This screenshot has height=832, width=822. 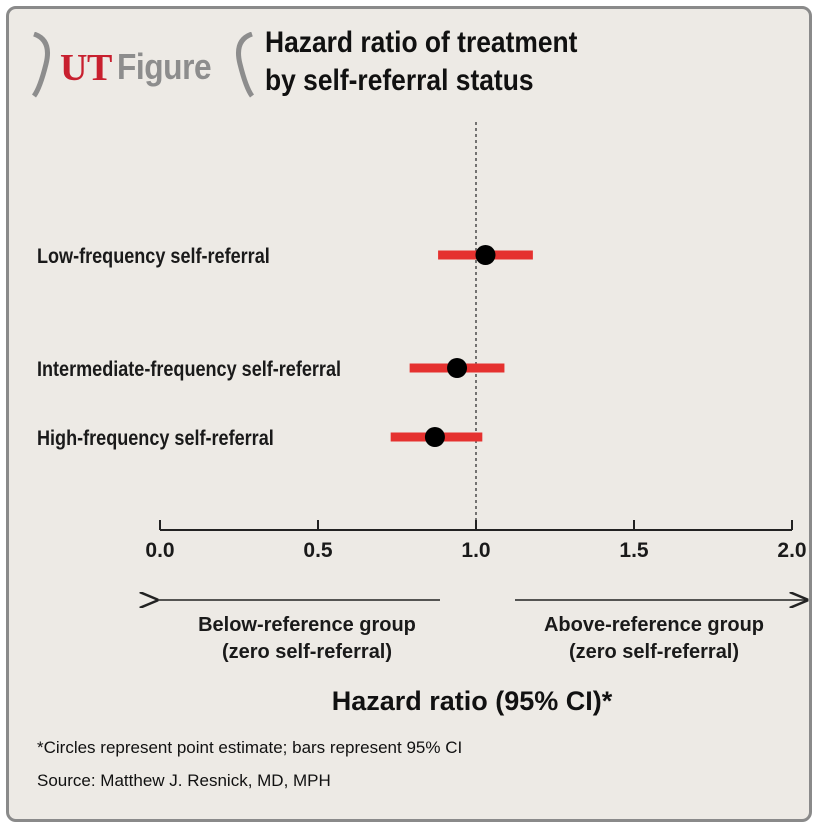 What do you see at coordinates (159, 550) in the screenshot?
I see `x-tick-label: 0.0` at bounding box center [159, 550].